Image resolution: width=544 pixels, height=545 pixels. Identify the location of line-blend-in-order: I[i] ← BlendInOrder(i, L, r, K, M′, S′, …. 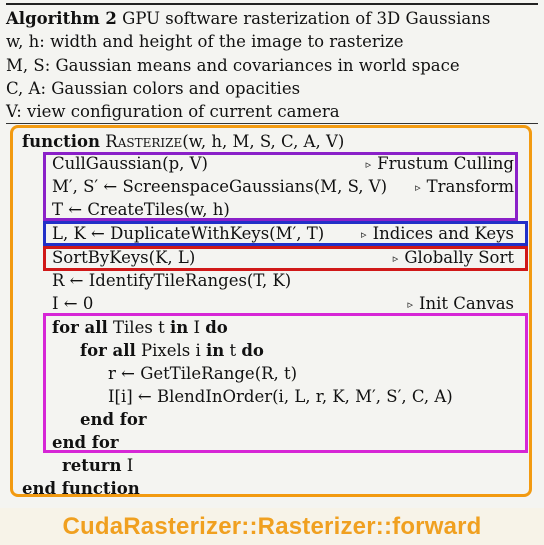
(280, 396).